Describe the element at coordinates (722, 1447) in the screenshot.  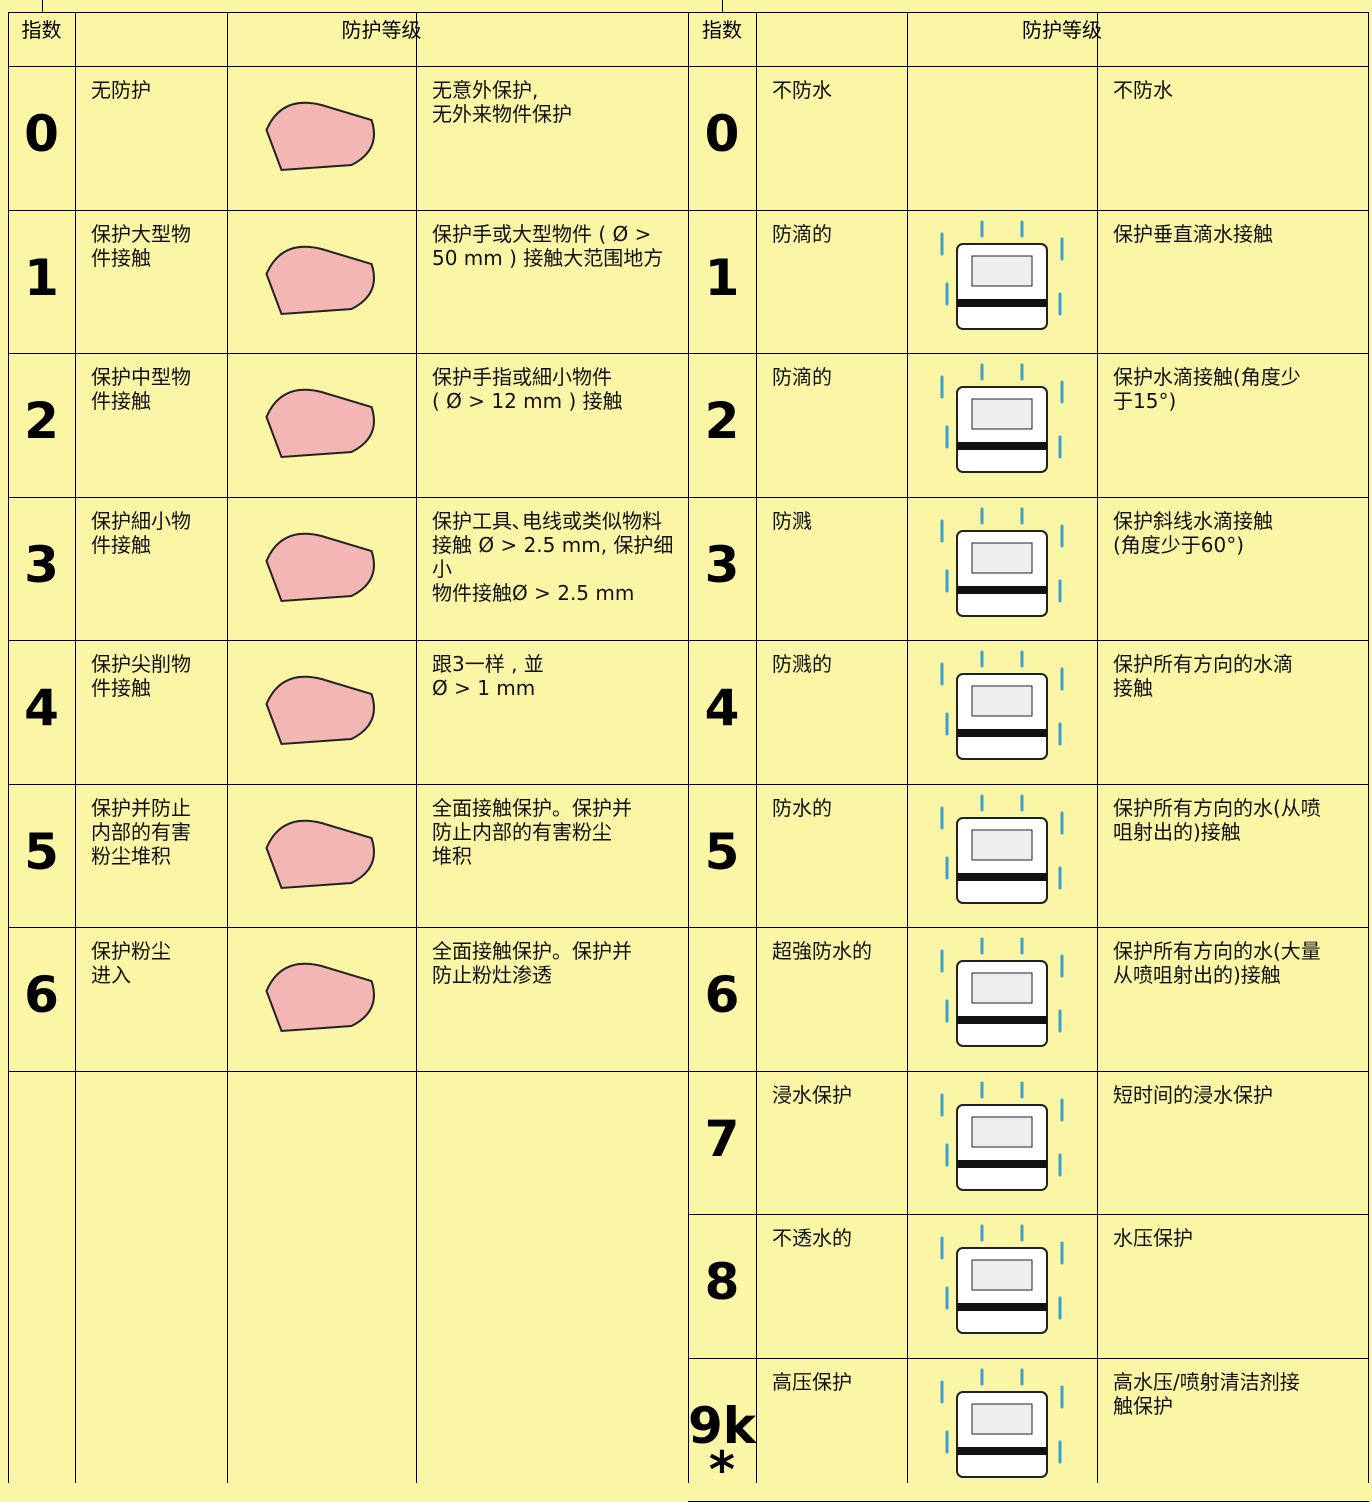
I see `index: 9k *` at that location.